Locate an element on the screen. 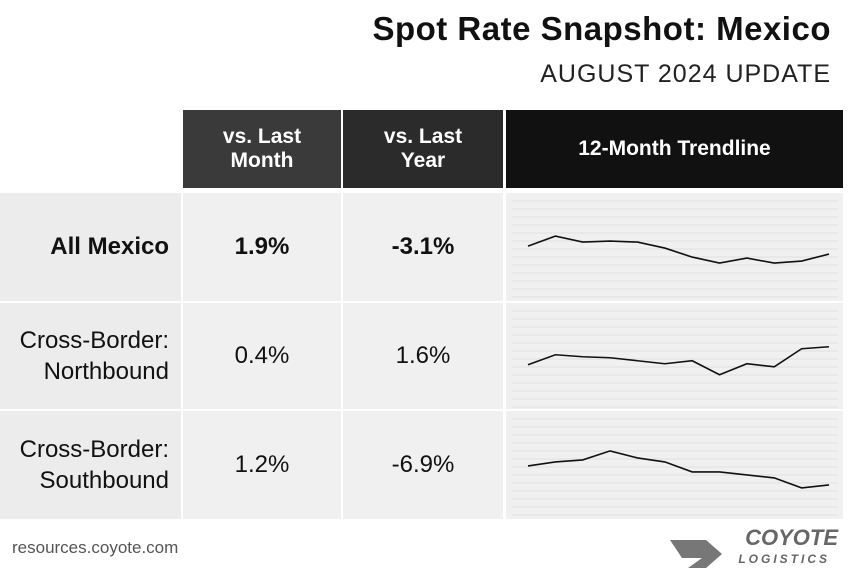  column-header-text: vs. Last Month is located at coordinates (262, 148).